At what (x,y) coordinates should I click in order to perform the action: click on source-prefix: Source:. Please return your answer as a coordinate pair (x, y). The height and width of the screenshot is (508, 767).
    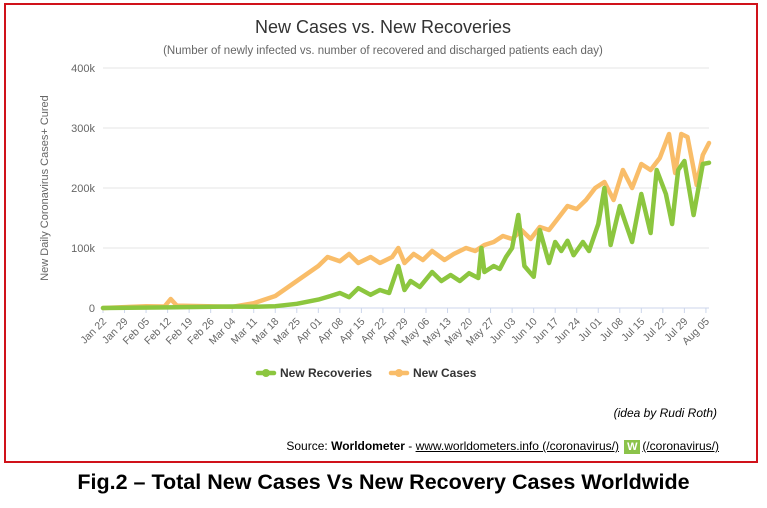
    Looking at the image, I should click on (307, 446).